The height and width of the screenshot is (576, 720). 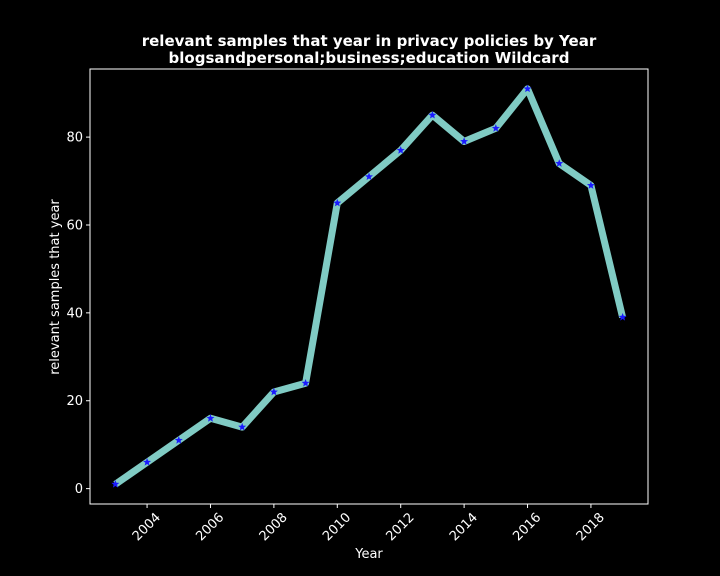 I want to click on y-tick-label: 0, so click(x=79, y=489).